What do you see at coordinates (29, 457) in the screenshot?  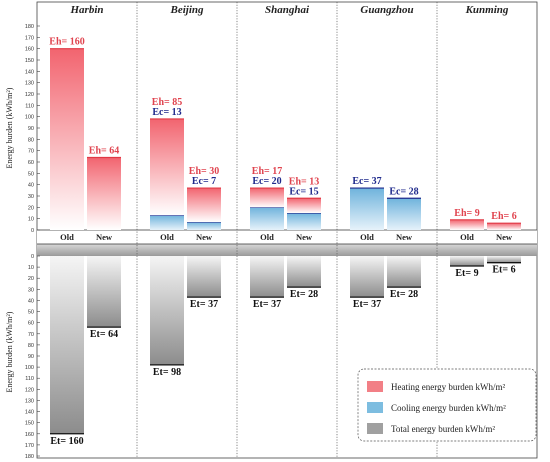 I see `y-tick-label-bottom: 180` at bounding box center [29, 457].